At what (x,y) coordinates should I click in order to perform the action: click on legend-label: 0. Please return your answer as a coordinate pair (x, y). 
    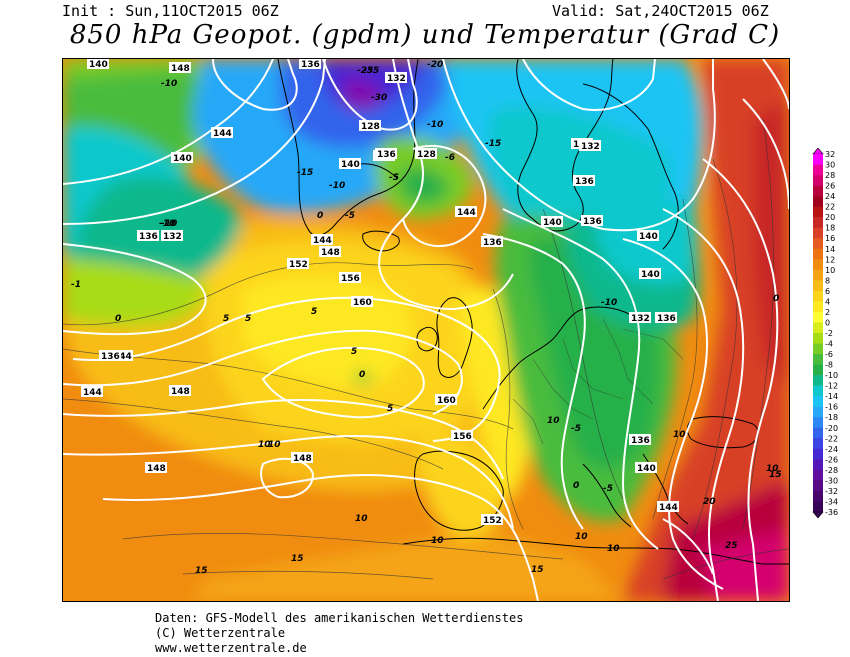
    Looking at the image, I should click on (827, 322).